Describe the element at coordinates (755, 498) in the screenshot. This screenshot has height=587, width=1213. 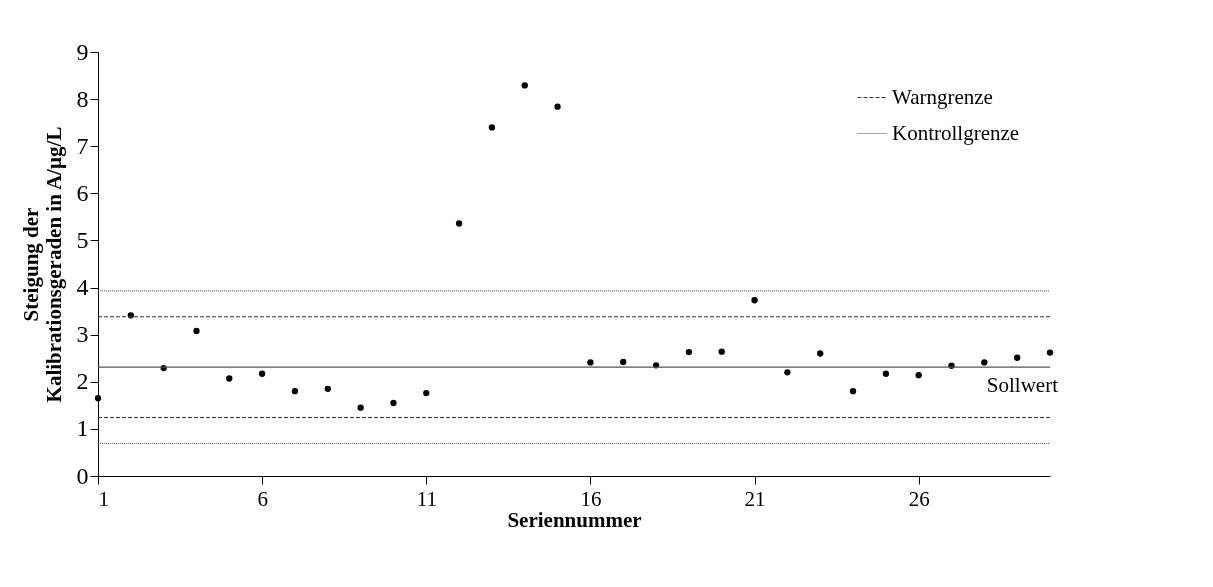
I see `x-tick-label: 21` at that location.